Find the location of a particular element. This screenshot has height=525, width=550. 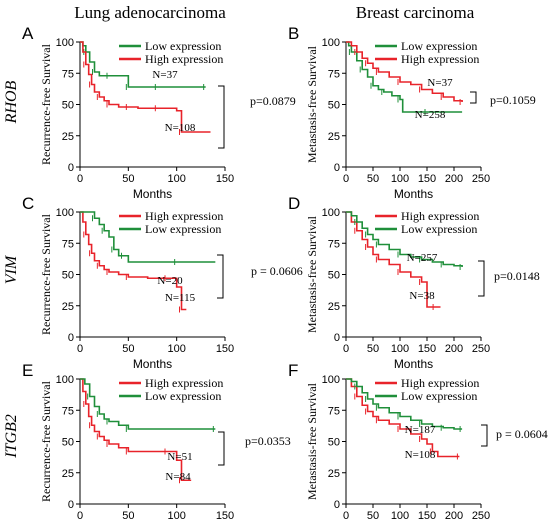

row-gene-rhob: RHOB is located at coordinates (11, 102).